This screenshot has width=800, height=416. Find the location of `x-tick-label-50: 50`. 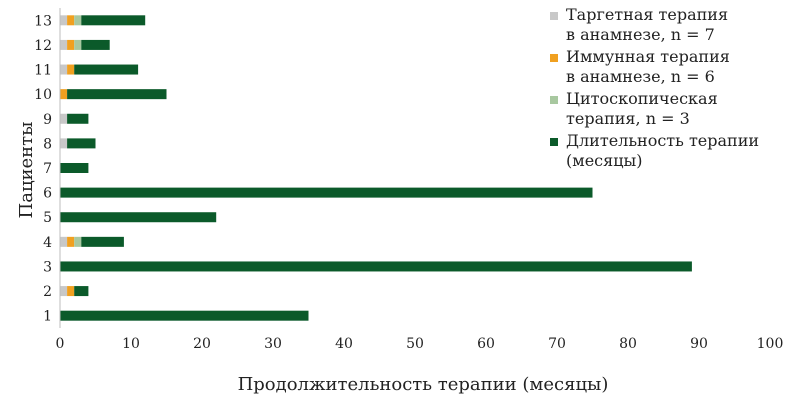

x-tick-label-50: 50 is located at coordinates (415, 344).